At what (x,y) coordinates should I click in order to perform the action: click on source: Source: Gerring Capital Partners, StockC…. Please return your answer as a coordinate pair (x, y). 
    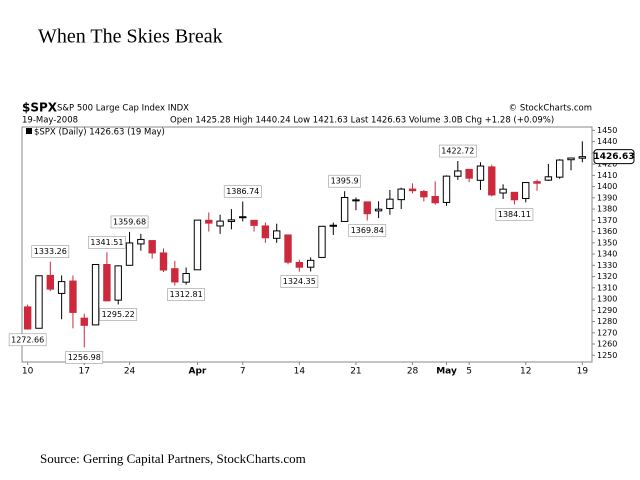
    Looking at the image, I should click on (173, 458).